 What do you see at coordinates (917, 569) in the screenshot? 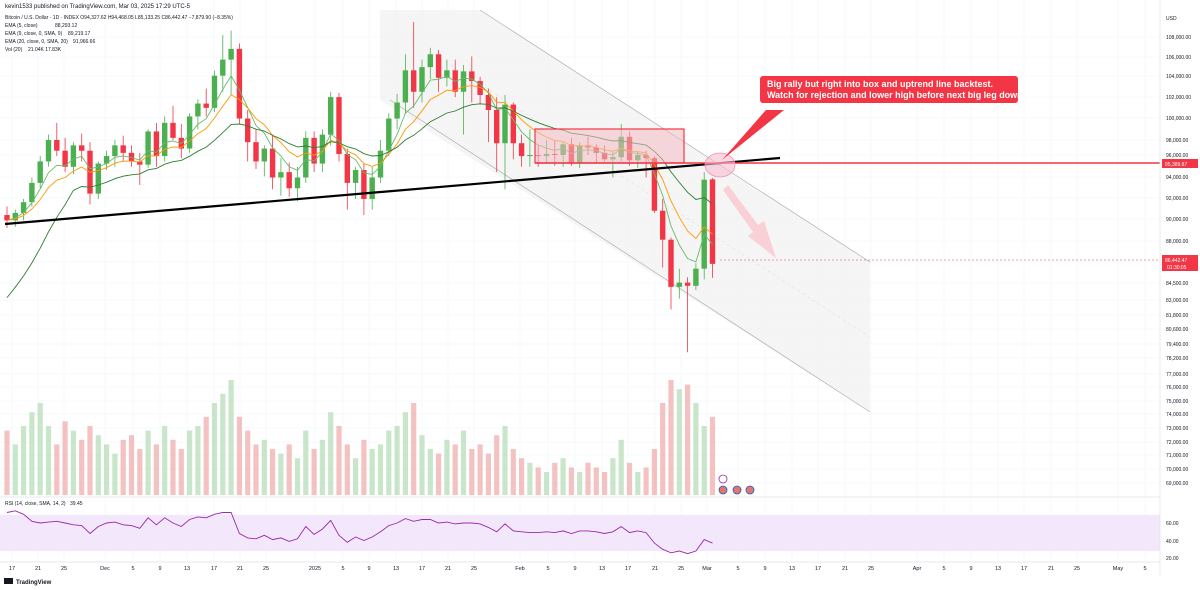
I see `time-tick-label: Apr` at bounding box center [917, 569].